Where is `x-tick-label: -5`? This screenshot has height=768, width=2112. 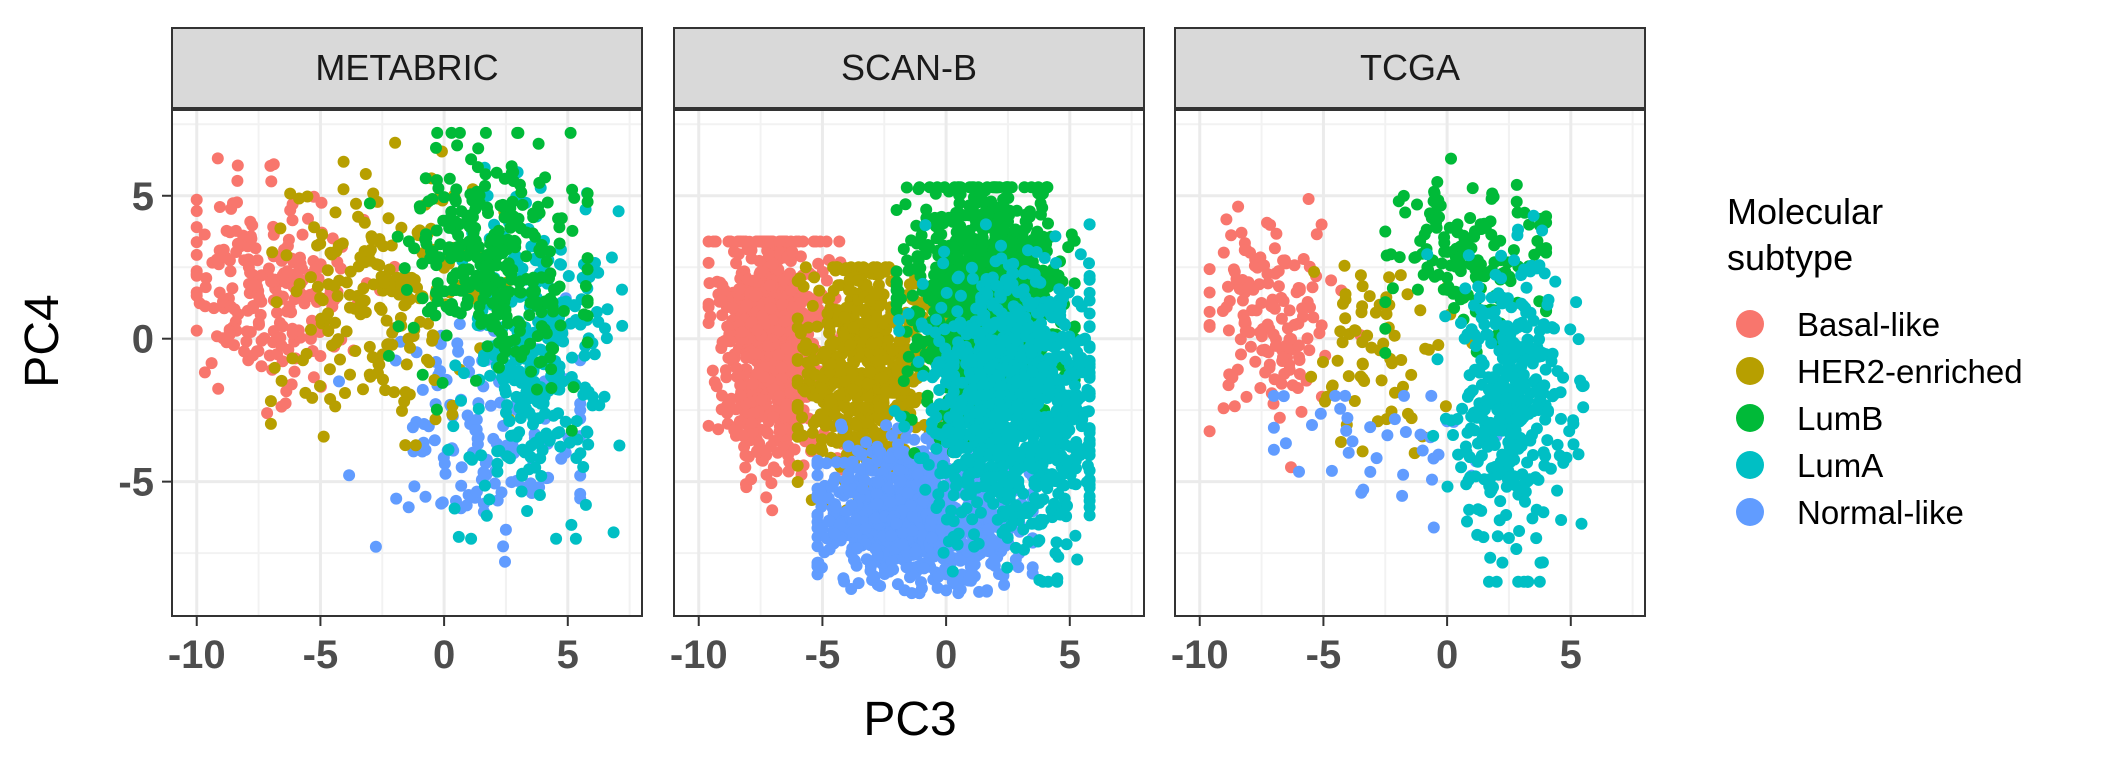 x-tick-label: -5 is located at coordinates (321, 655).